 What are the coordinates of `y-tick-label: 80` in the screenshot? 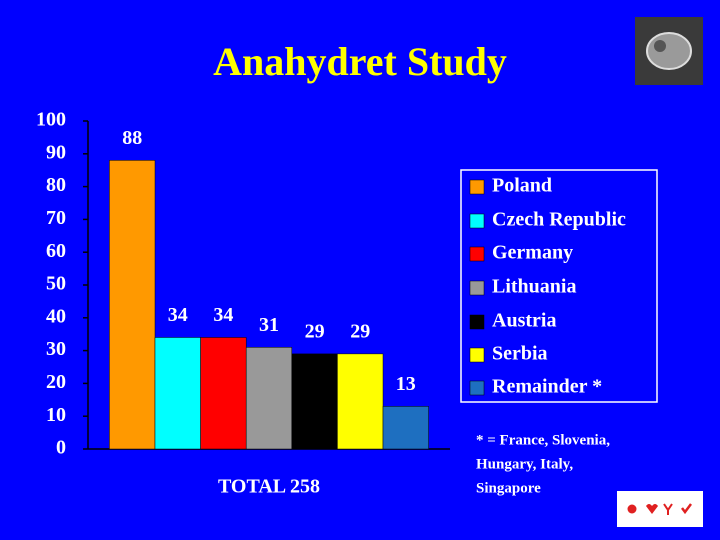 It's located at (56, 185).